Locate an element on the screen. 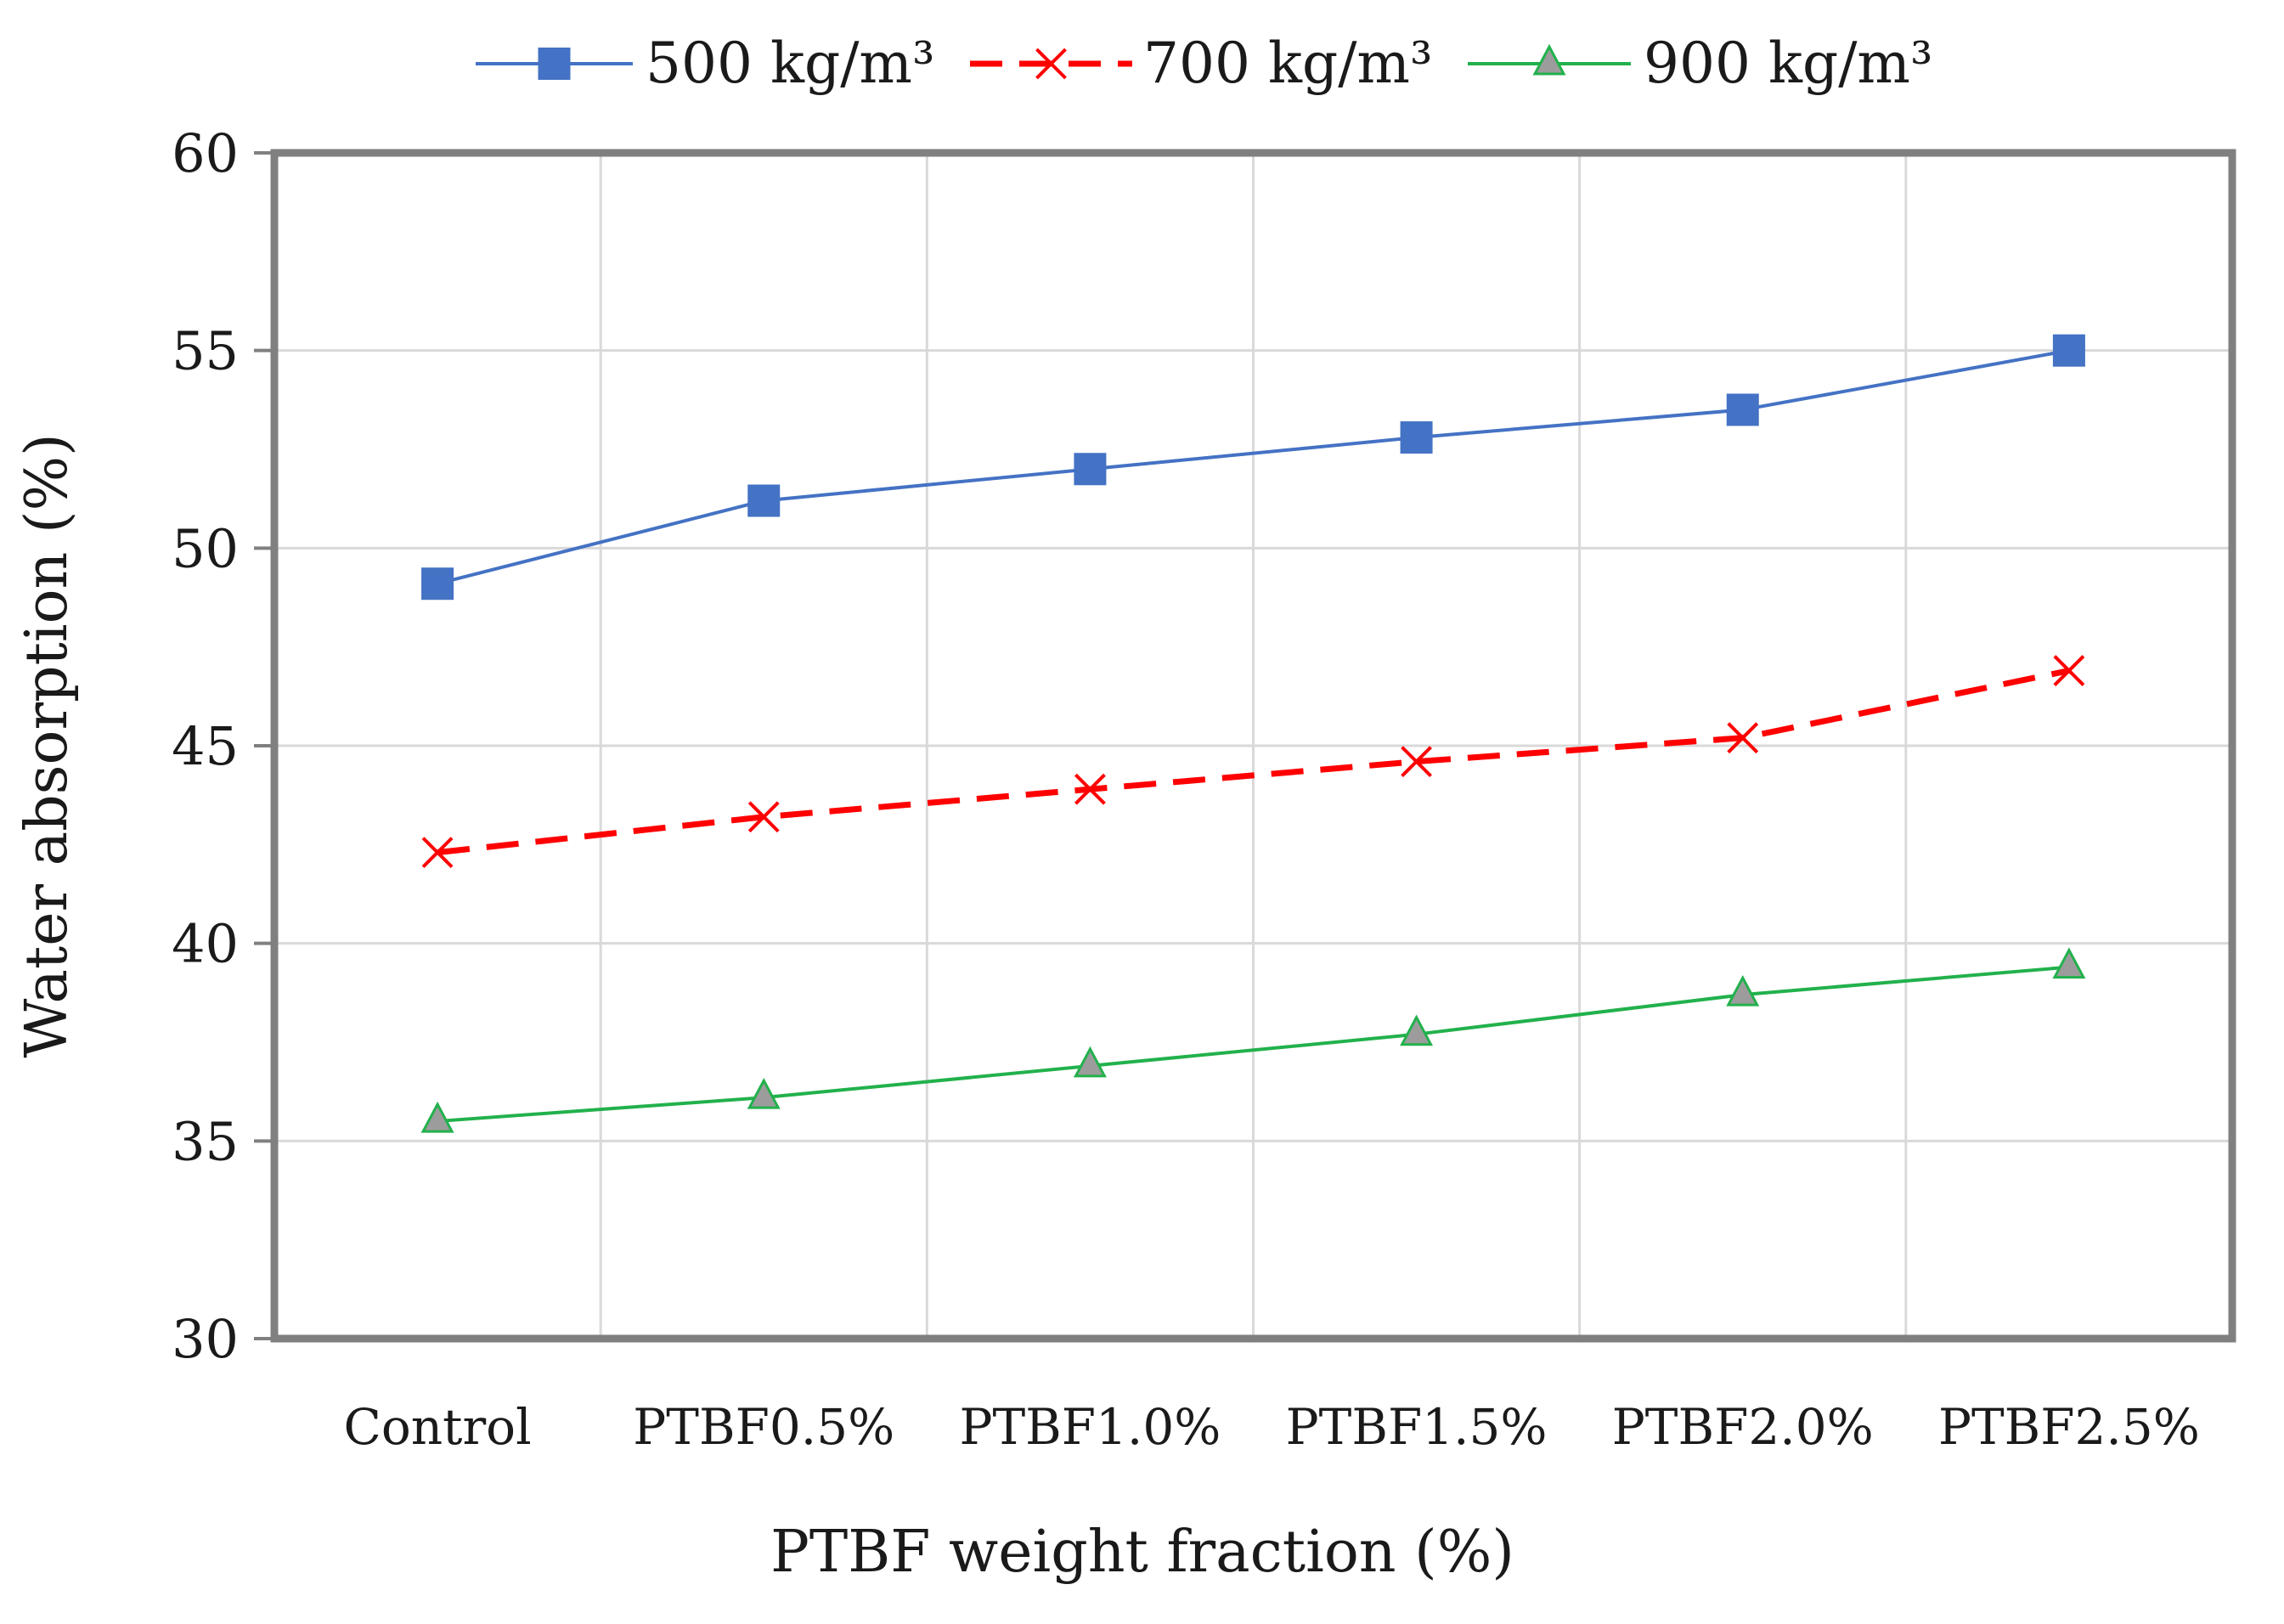  series-1-point-4-stroke-b is located at coordinates (1743, 738).